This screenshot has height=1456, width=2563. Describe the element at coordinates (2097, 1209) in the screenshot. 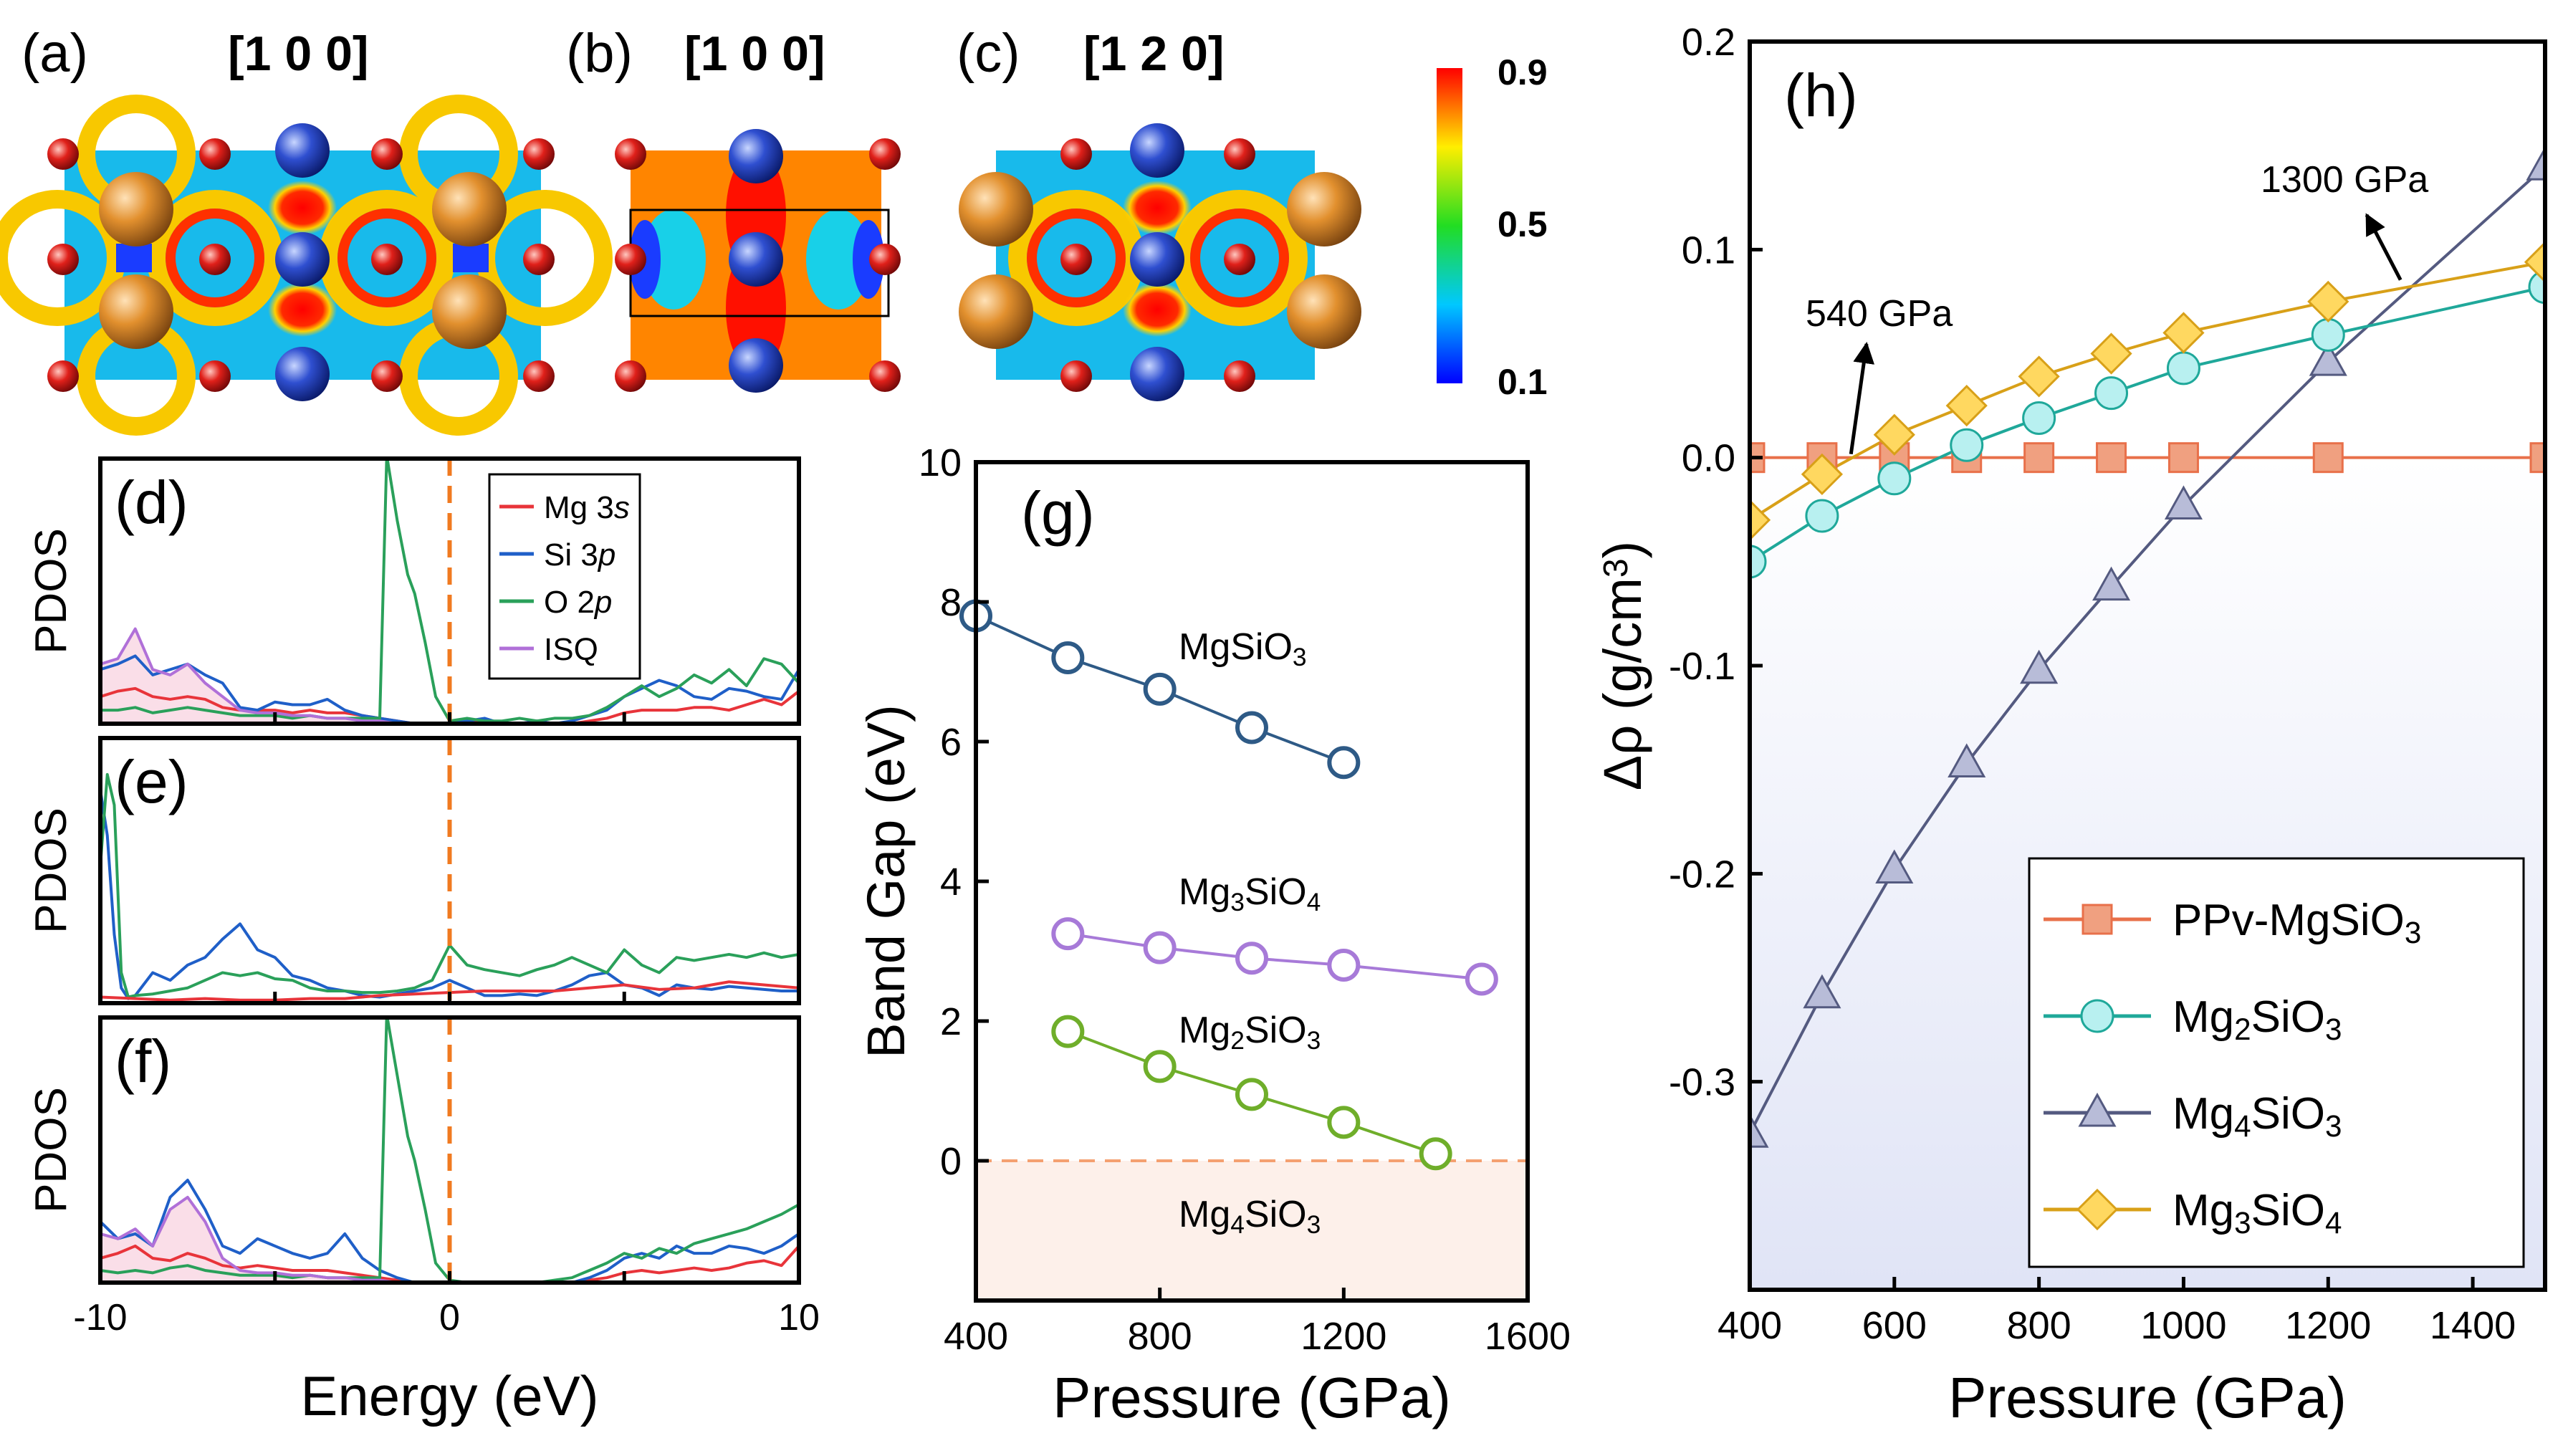

I see `legend-marker-mg3` at that location.